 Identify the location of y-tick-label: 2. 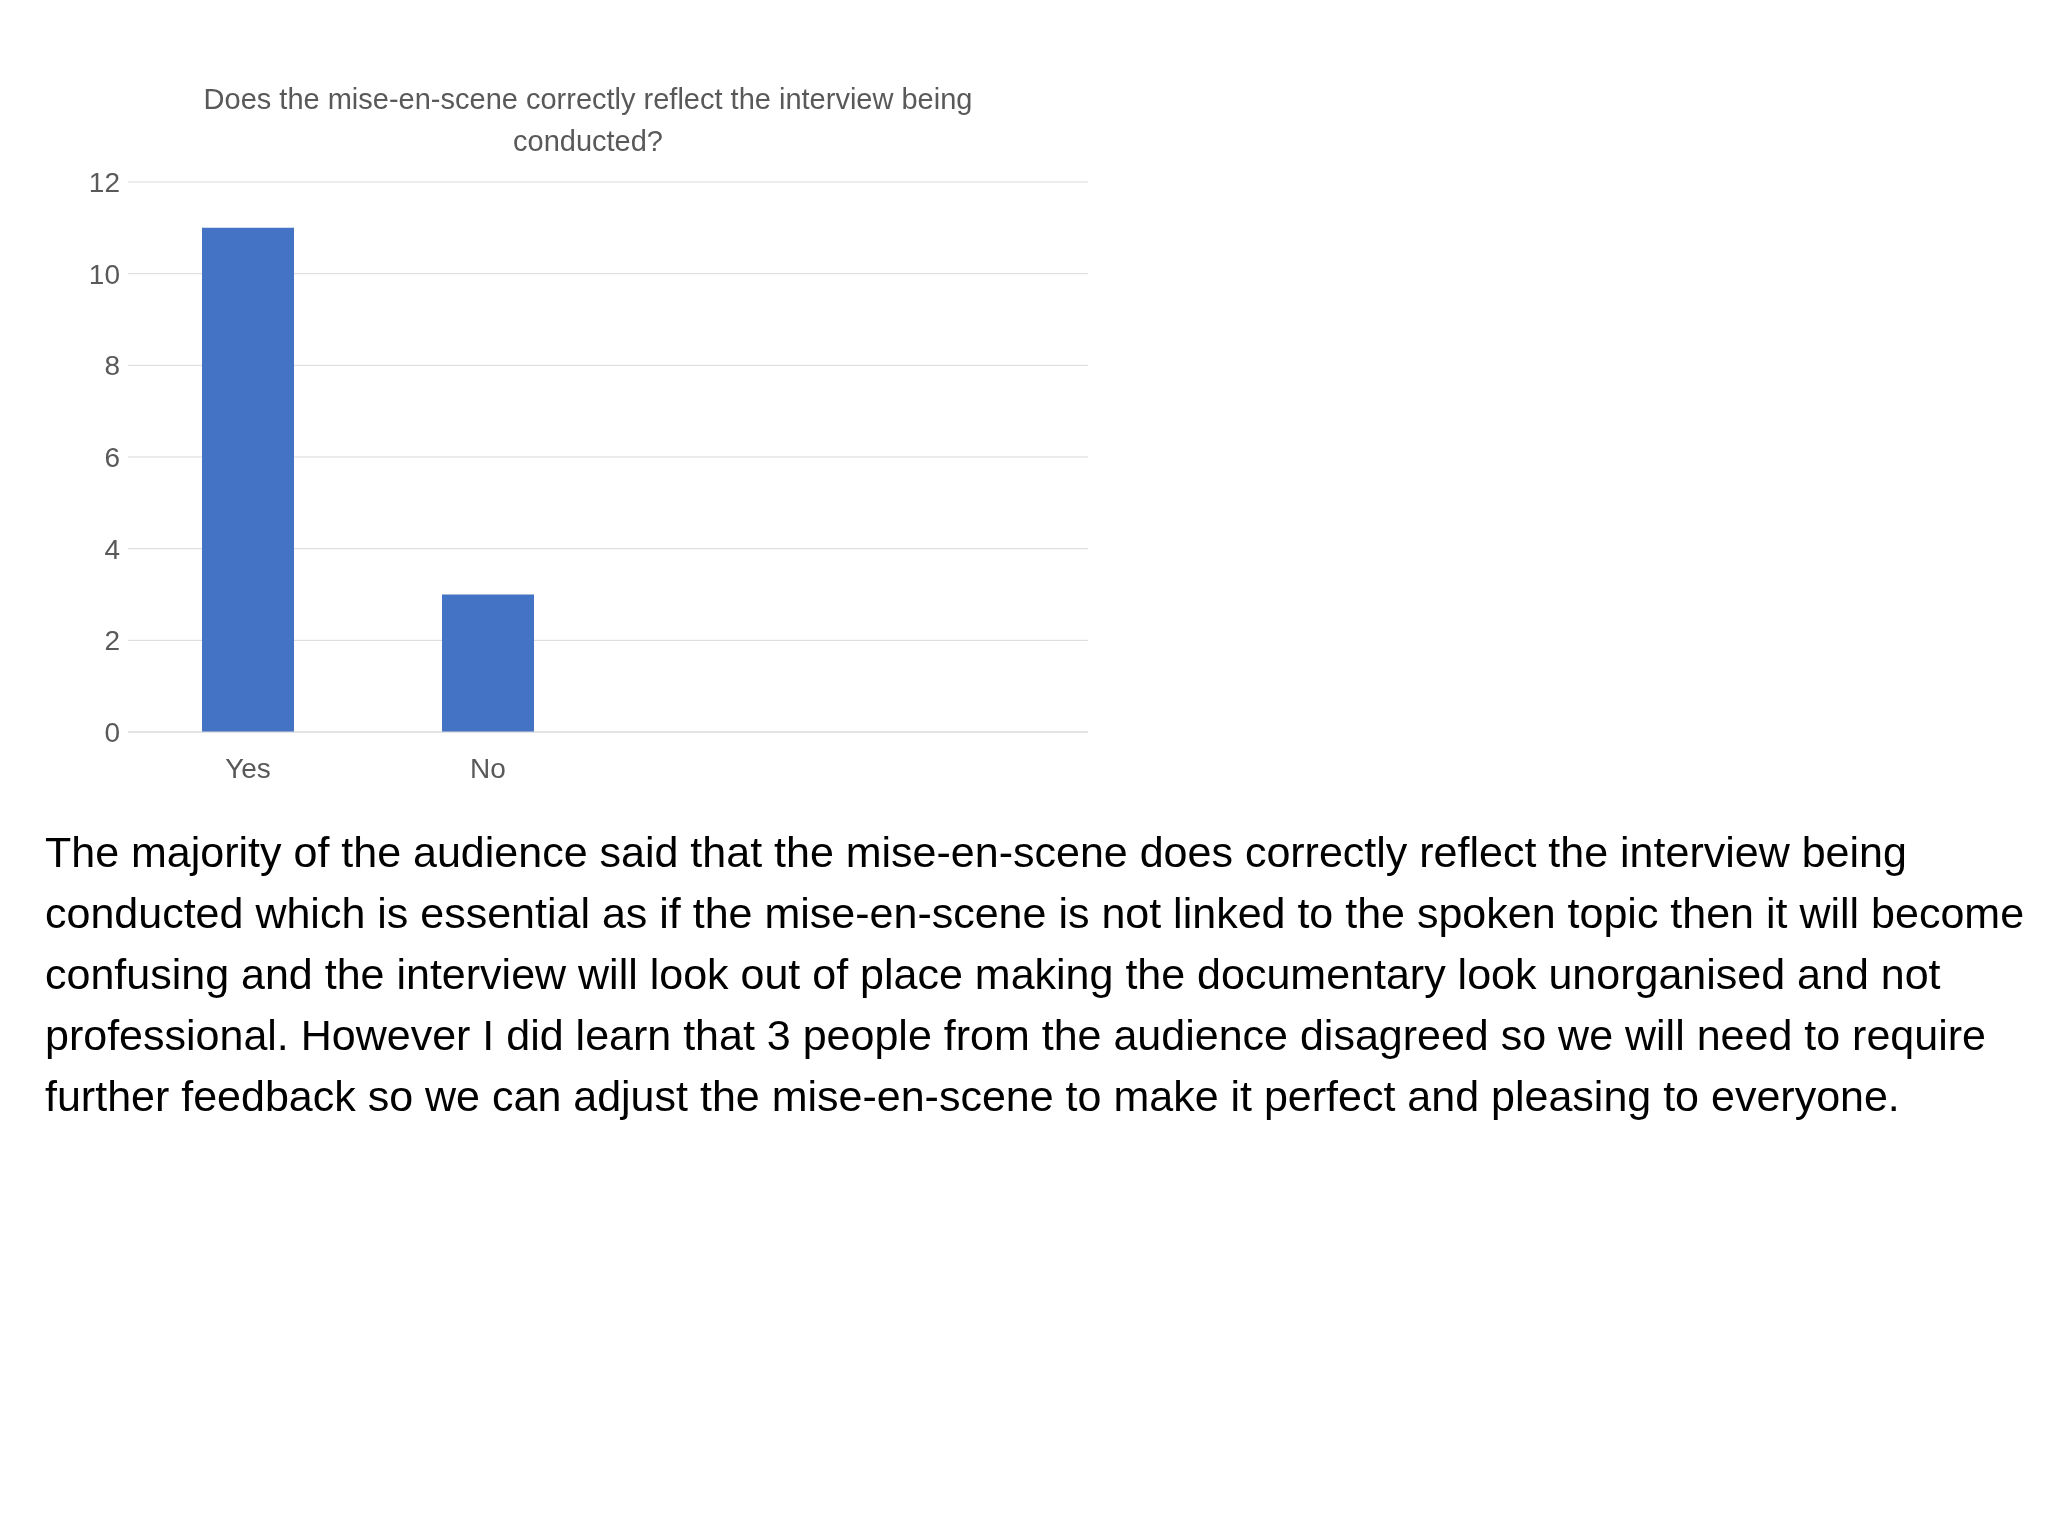
(112, 641).